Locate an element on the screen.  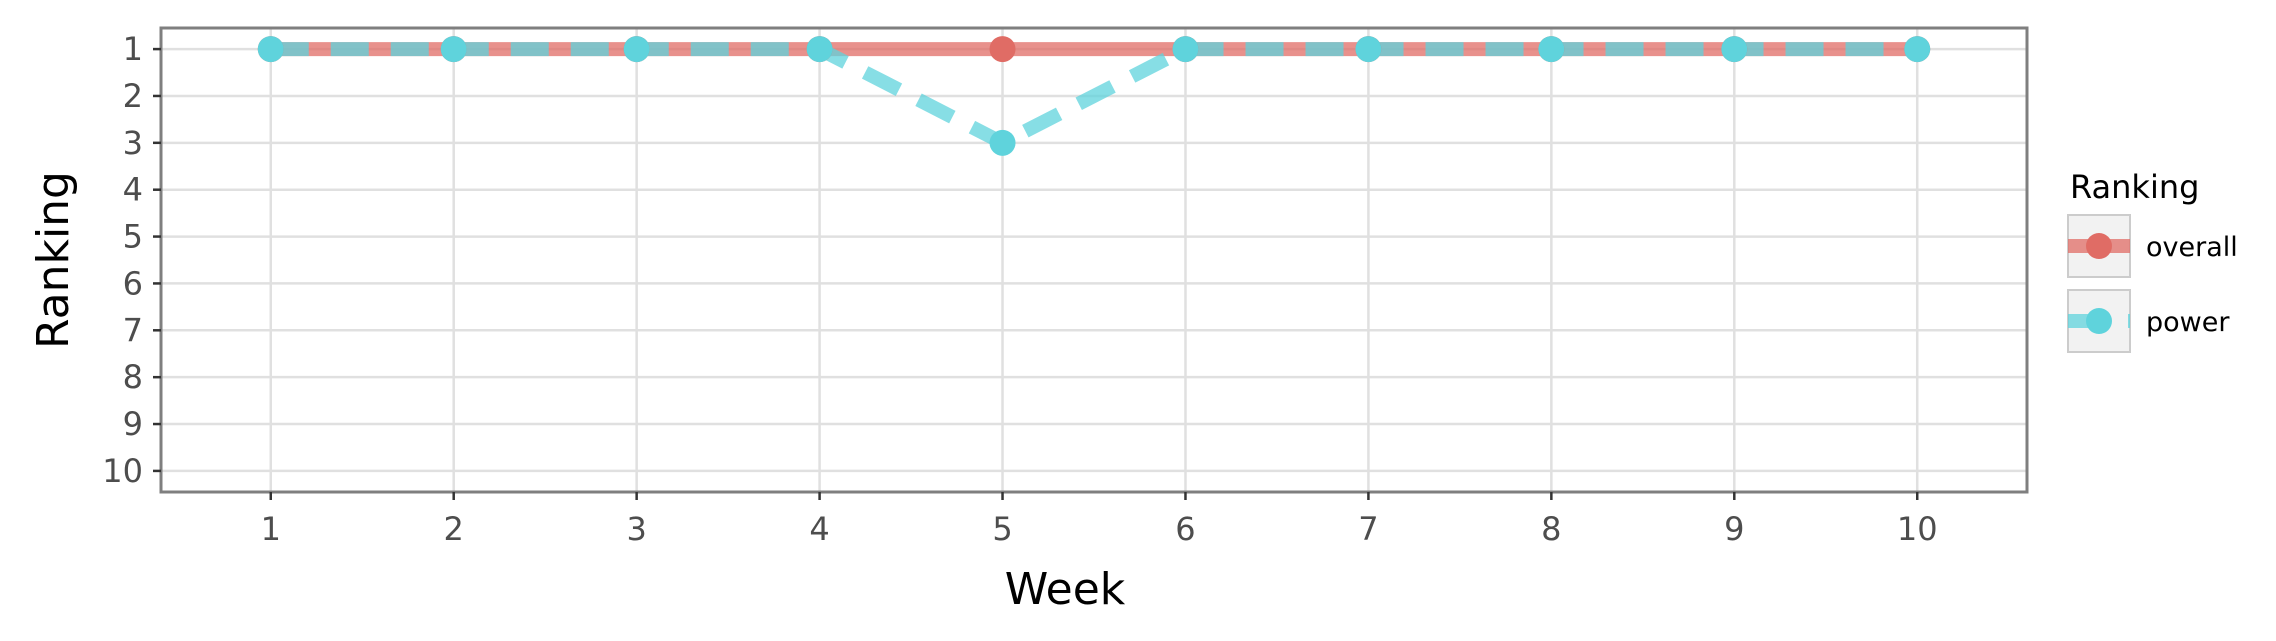
legend: Ranking overall power is located at coordinates (2152, 260).